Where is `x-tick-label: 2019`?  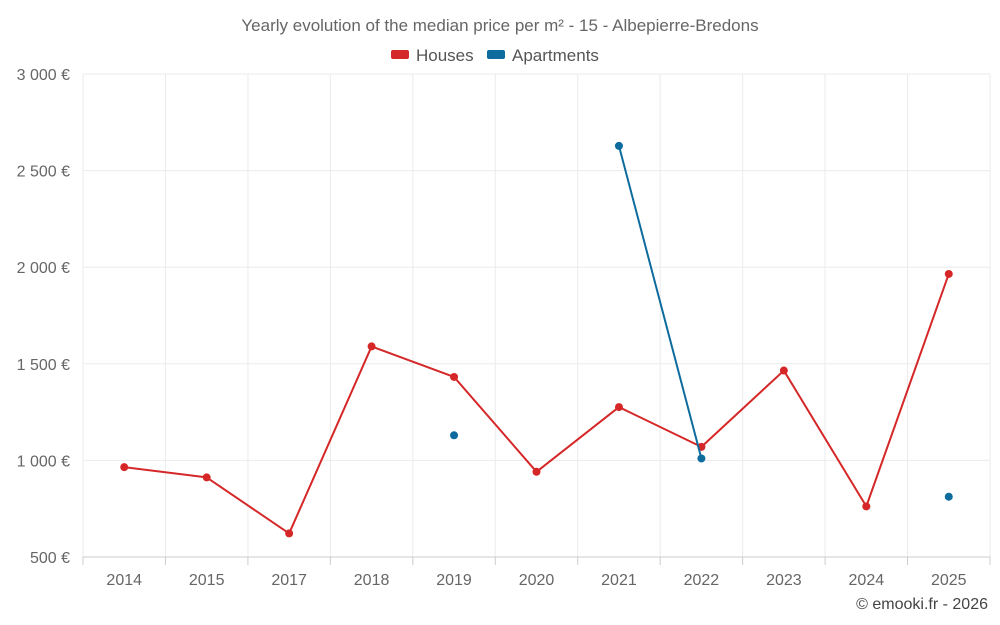
x-tick-label: 2019 is located at coordinates (454, 580).